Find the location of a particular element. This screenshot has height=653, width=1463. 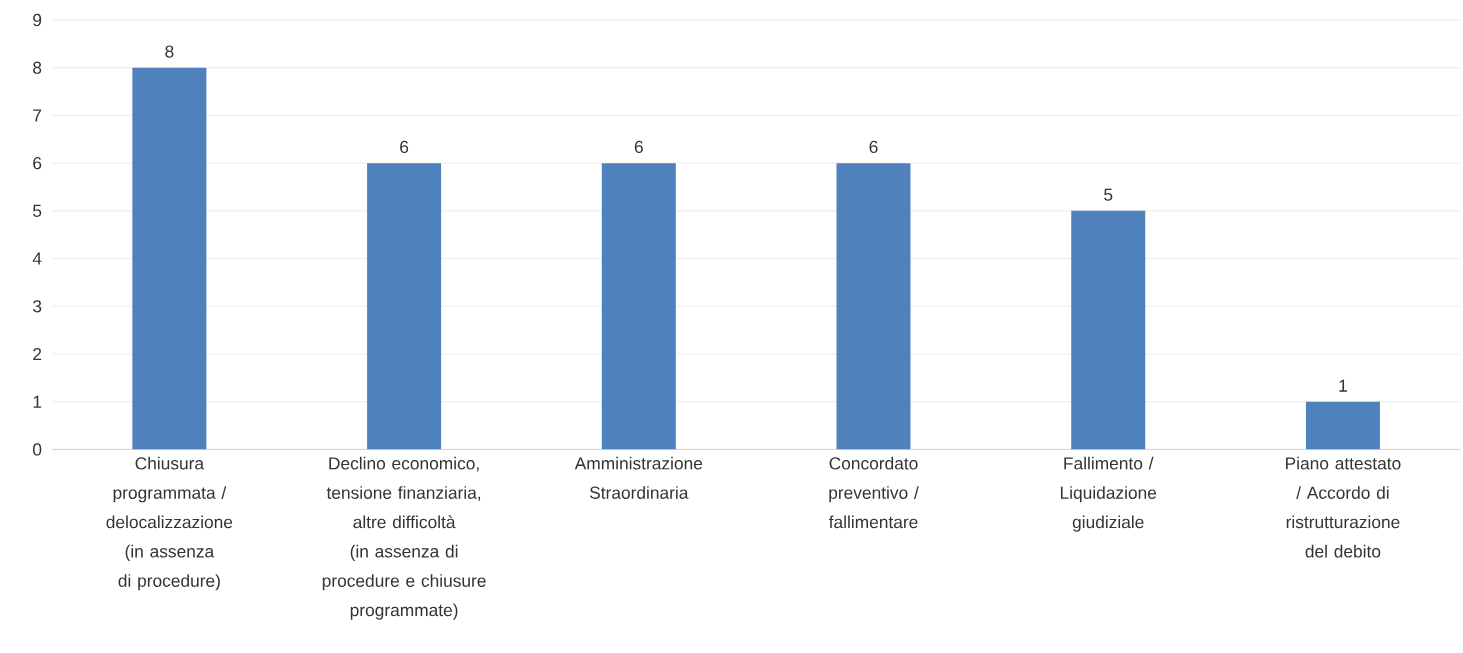

y-tick-label: 0 is located at coordinates (37, 449).